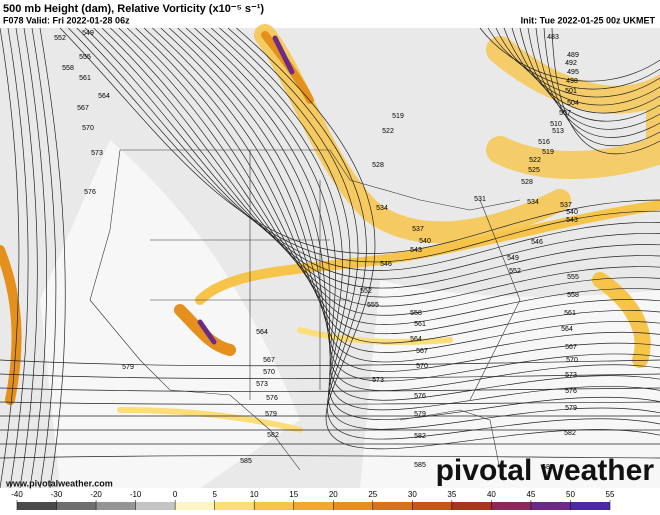 Image resolution: width=660 pixels, height=515 pixels. I want to click on colorbar-tick-label: 30, so click(412, 494).